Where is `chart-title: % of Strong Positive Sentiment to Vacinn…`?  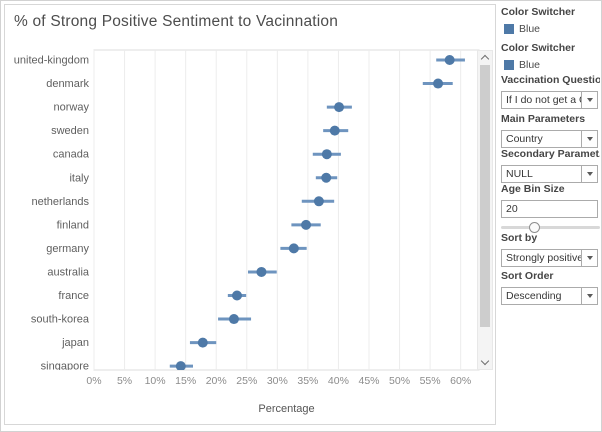 chart-title: % of Strong Positive Sentiment to Vacinn… is located at coordinates (176, 21).